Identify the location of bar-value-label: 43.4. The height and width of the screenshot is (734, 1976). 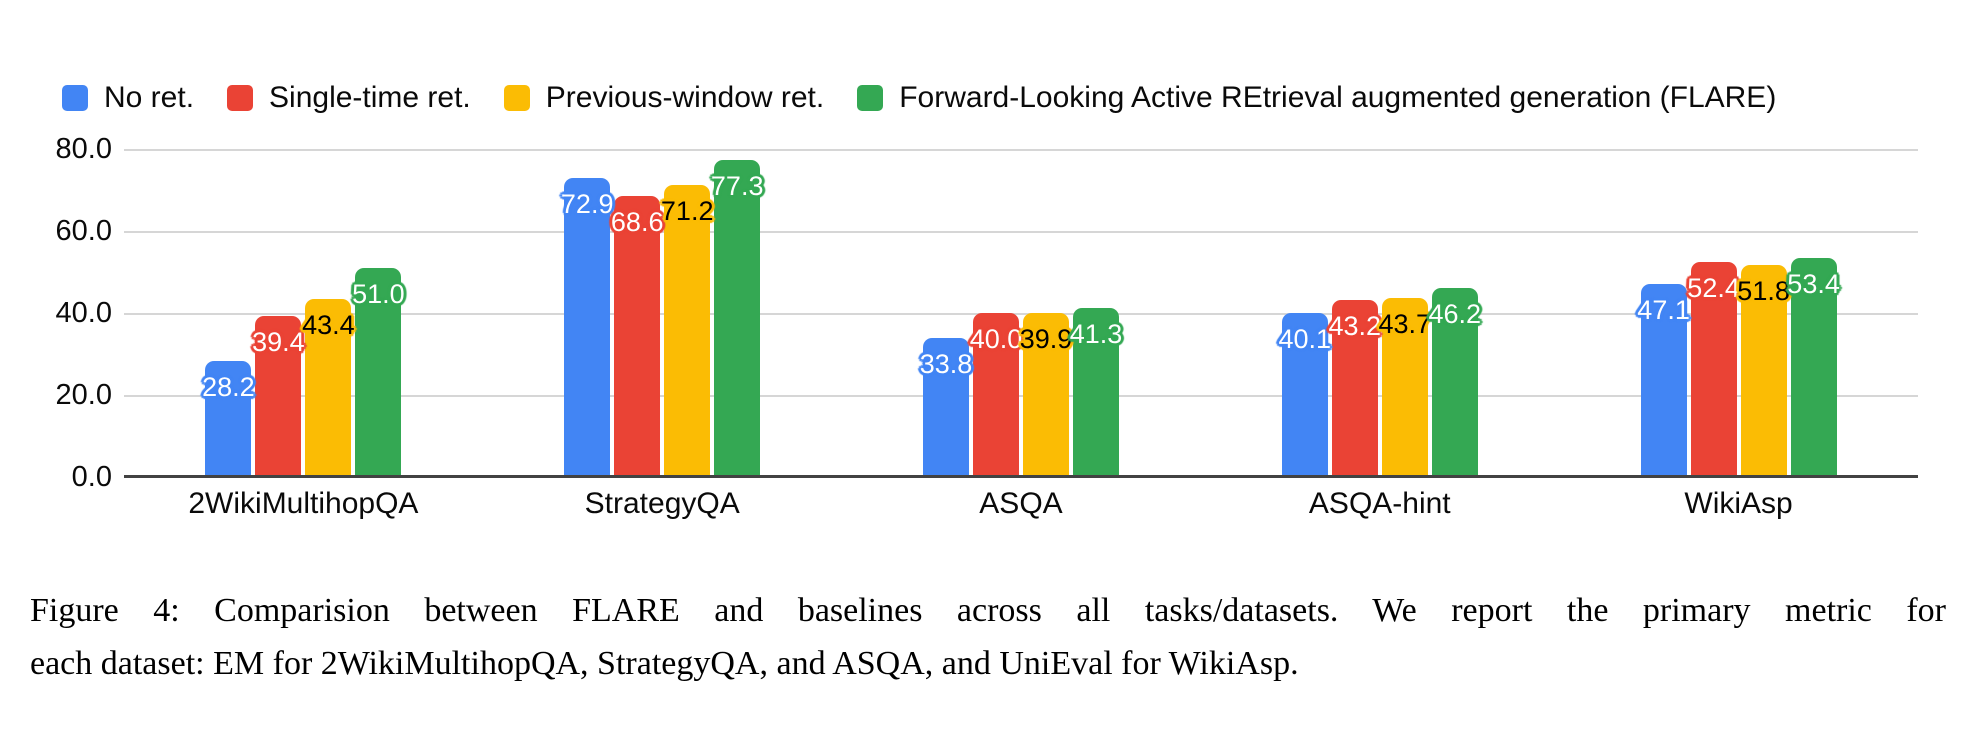
(328, 325).